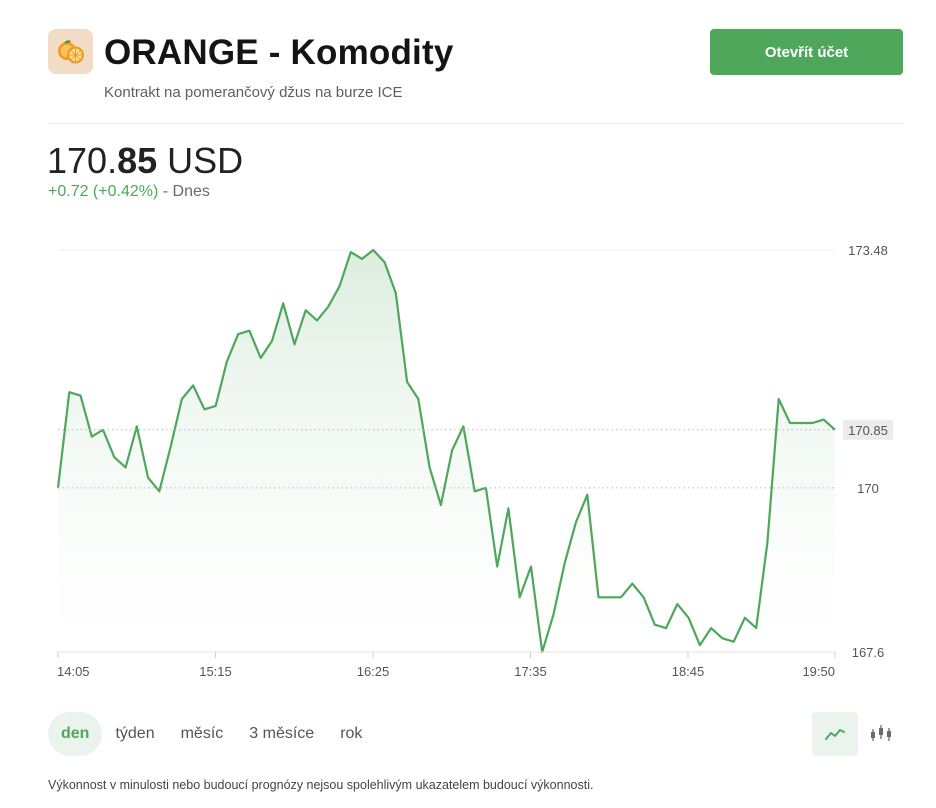 The width and height of the screenshot is (936, 808). I want to click on candlestick-chart-button, so click(881, 734).